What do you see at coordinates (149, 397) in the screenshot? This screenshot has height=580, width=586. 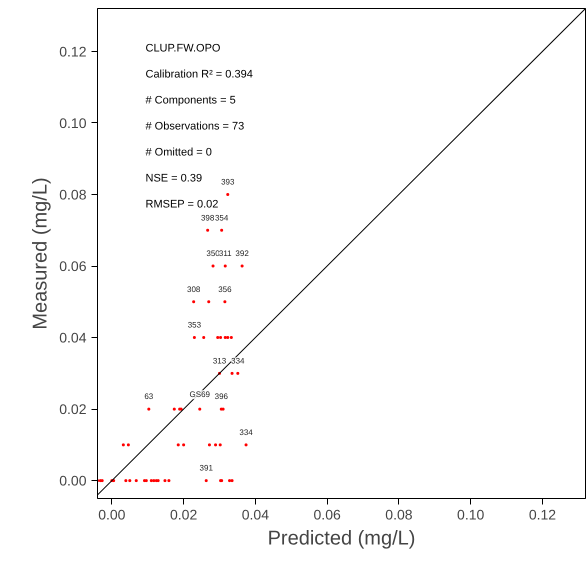 I see `annotation: 63` at bounding box center [149, 397].